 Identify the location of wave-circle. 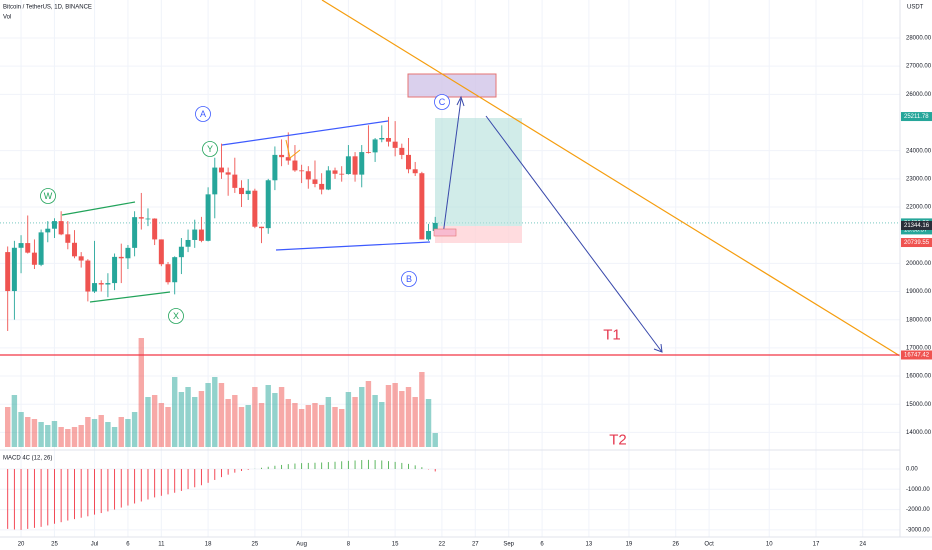
(210, 149).